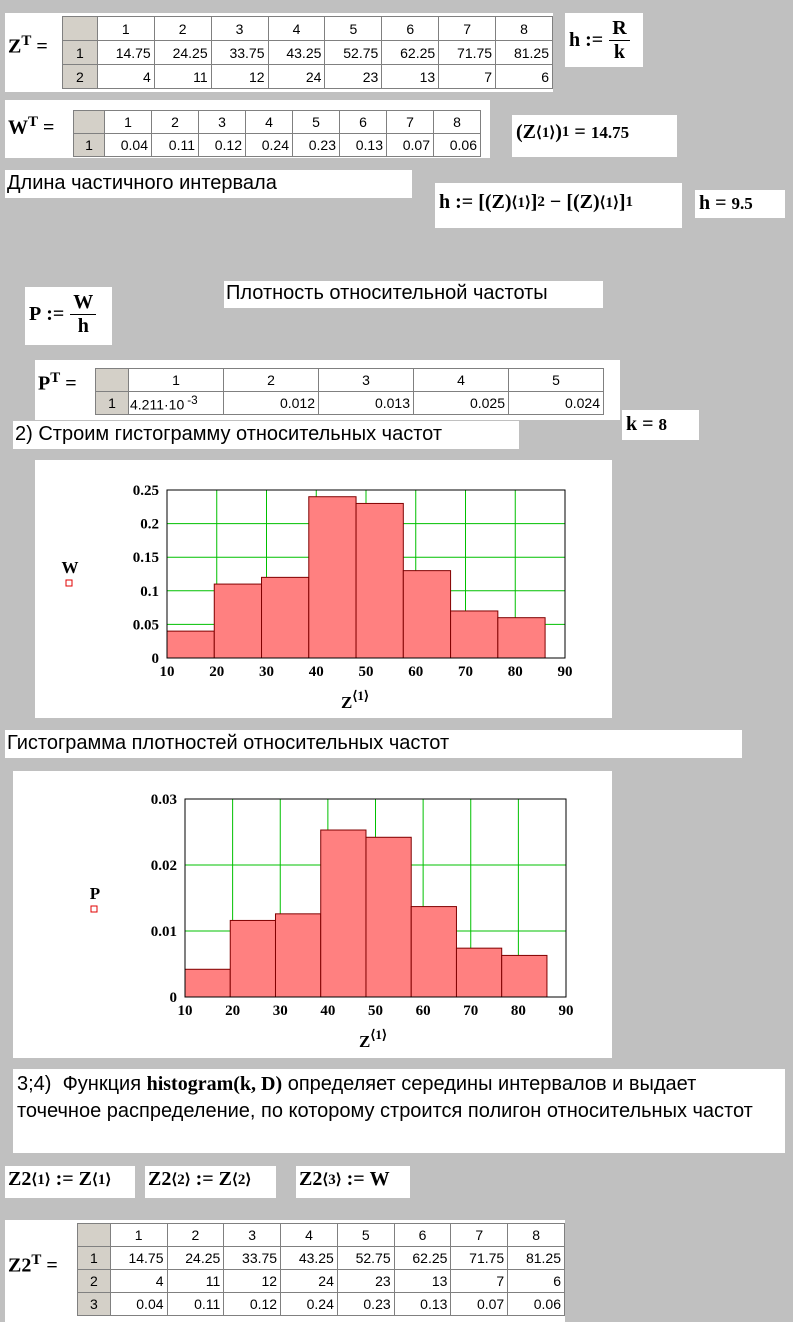  I want to click on cell: 52.75, so click(365, 1258).